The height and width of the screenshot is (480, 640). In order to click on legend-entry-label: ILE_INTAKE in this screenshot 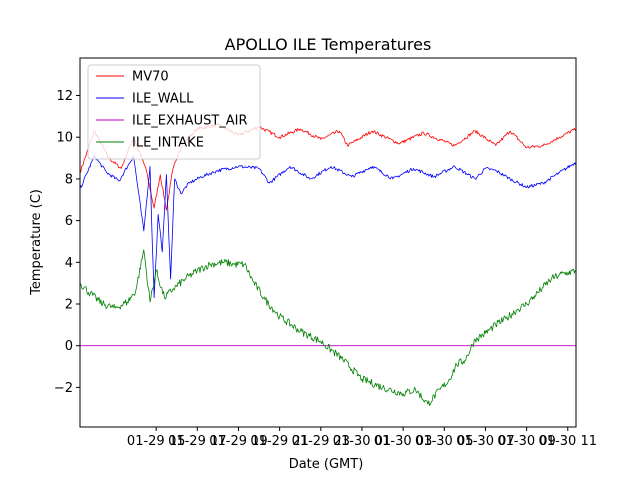, I will do `click(168, 143)`.